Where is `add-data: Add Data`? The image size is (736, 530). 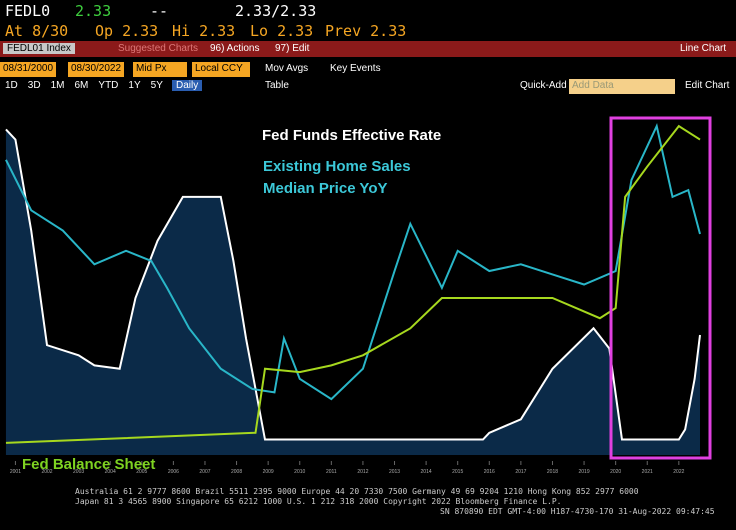
add-data: Add Data is located at coordinates (622, 86).